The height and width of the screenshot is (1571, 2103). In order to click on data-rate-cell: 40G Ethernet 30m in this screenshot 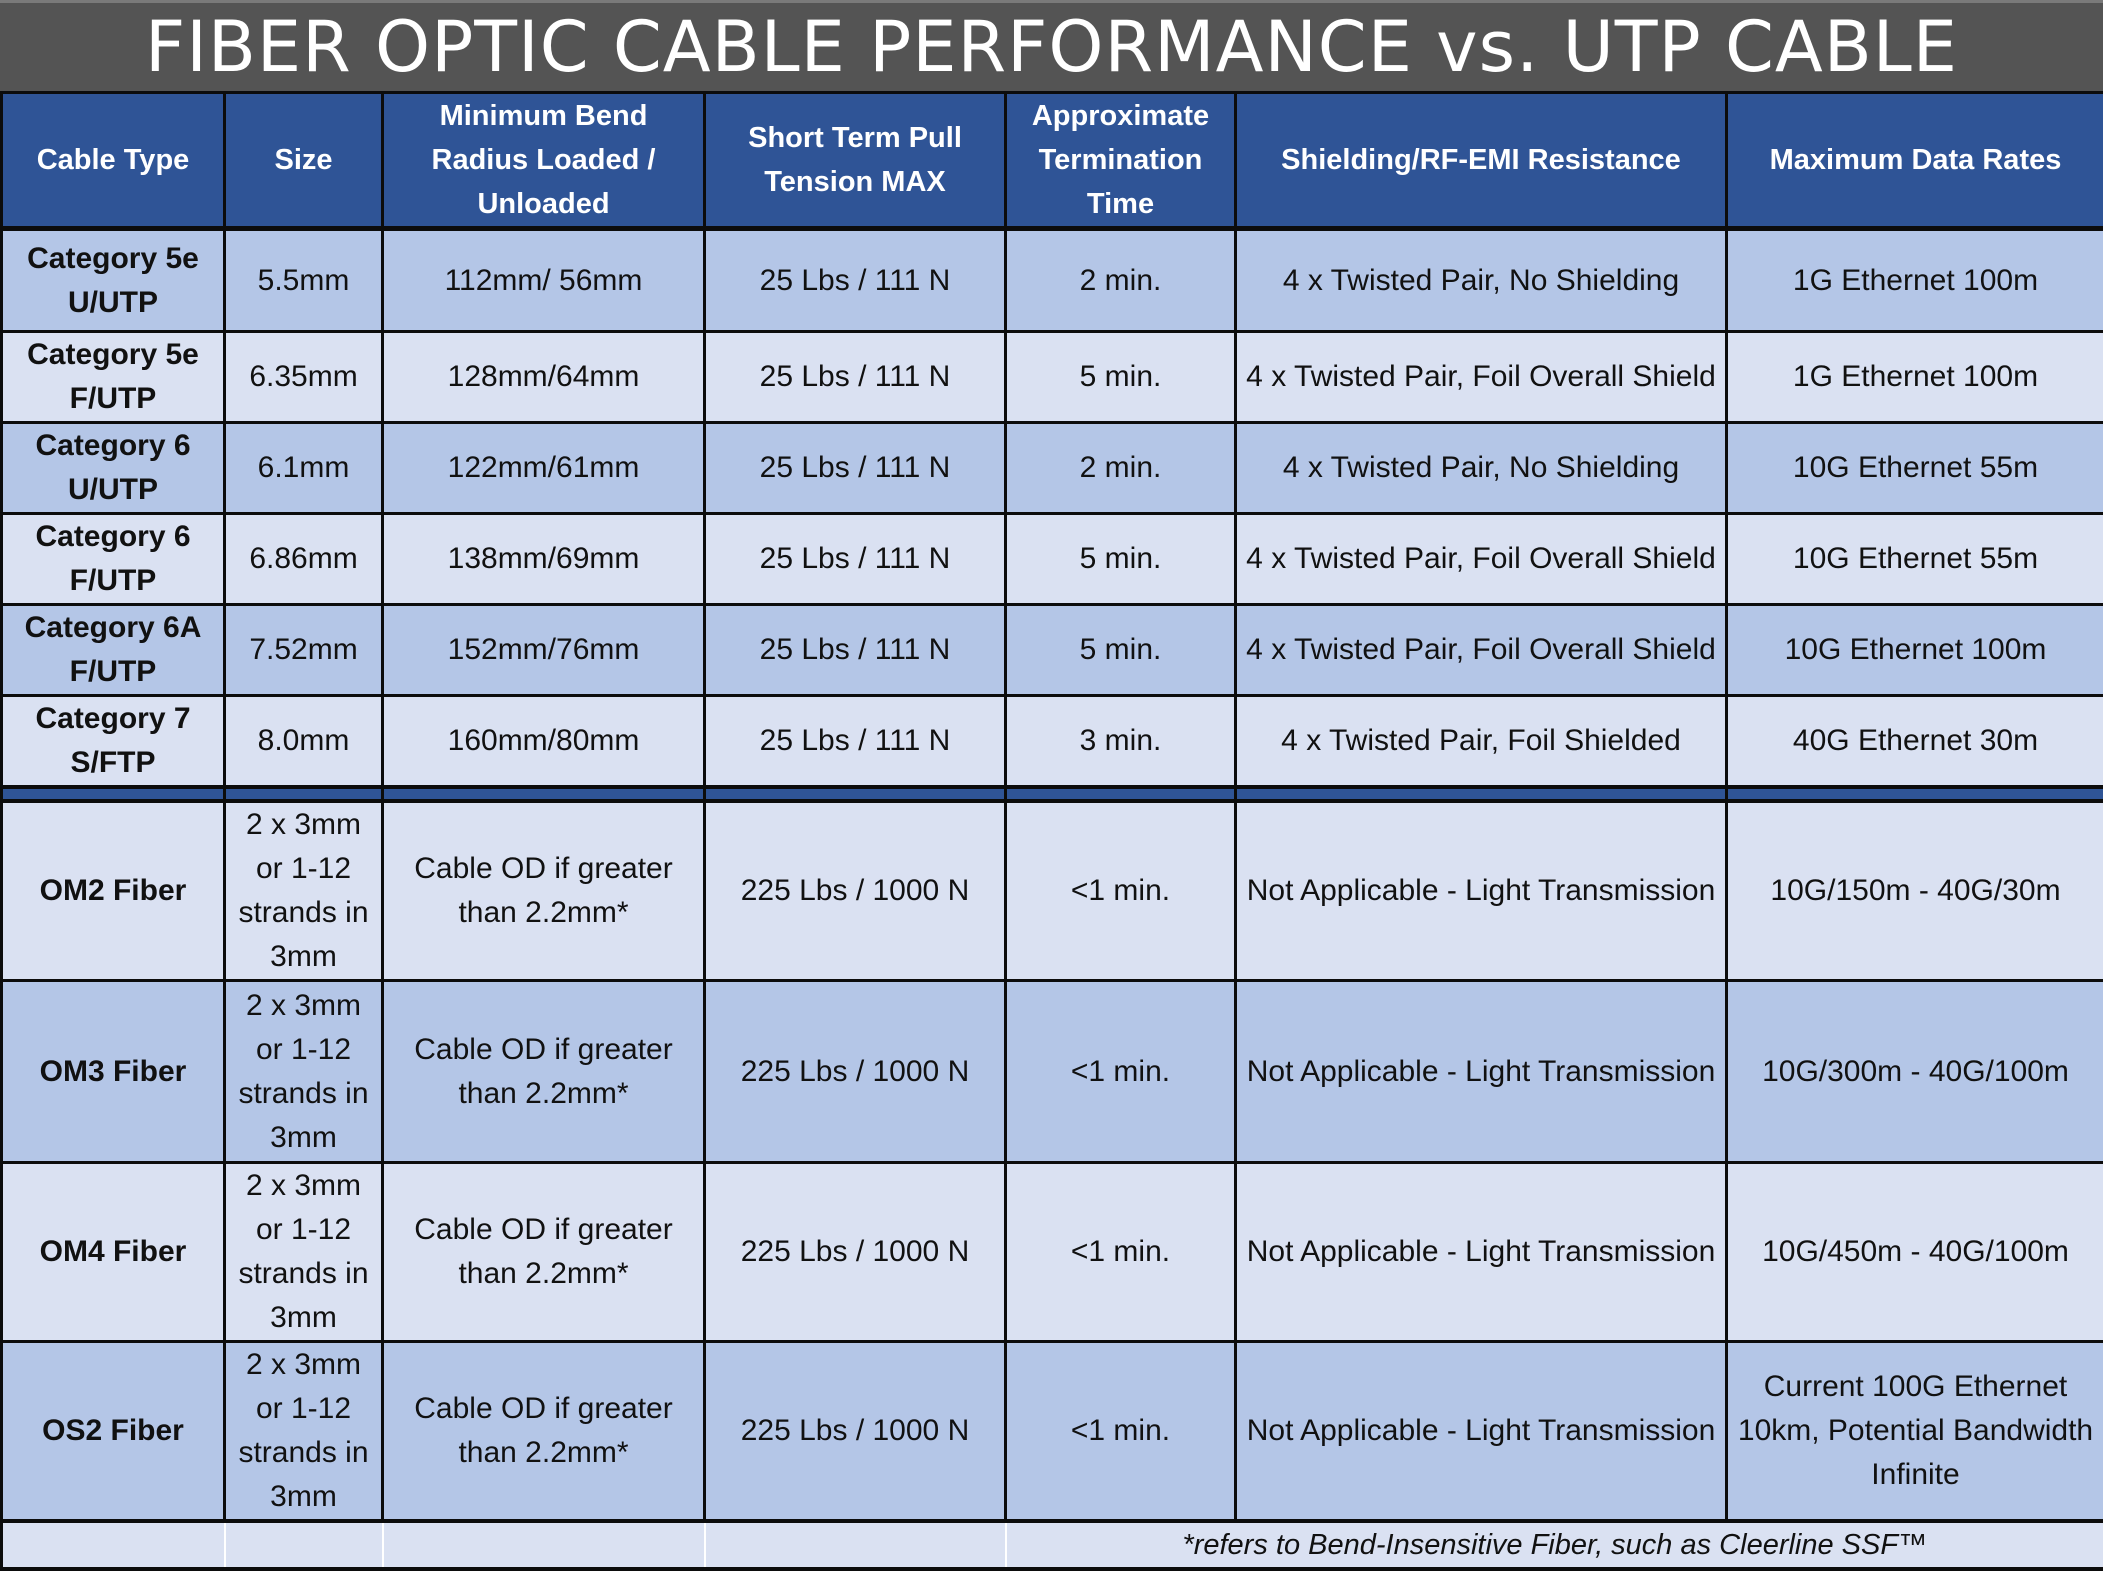, I will do `click(1915, 742)`.